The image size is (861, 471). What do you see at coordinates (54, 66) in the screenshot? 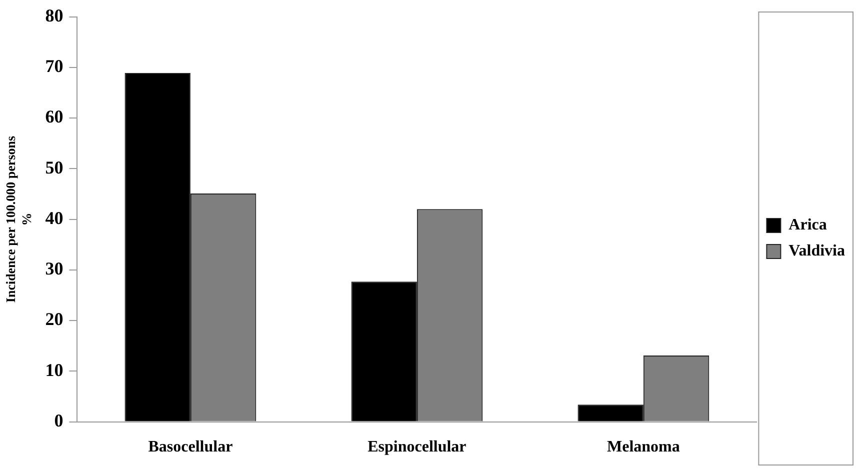
I see `y-tick-label: 70` at bounding box center [54, 66].